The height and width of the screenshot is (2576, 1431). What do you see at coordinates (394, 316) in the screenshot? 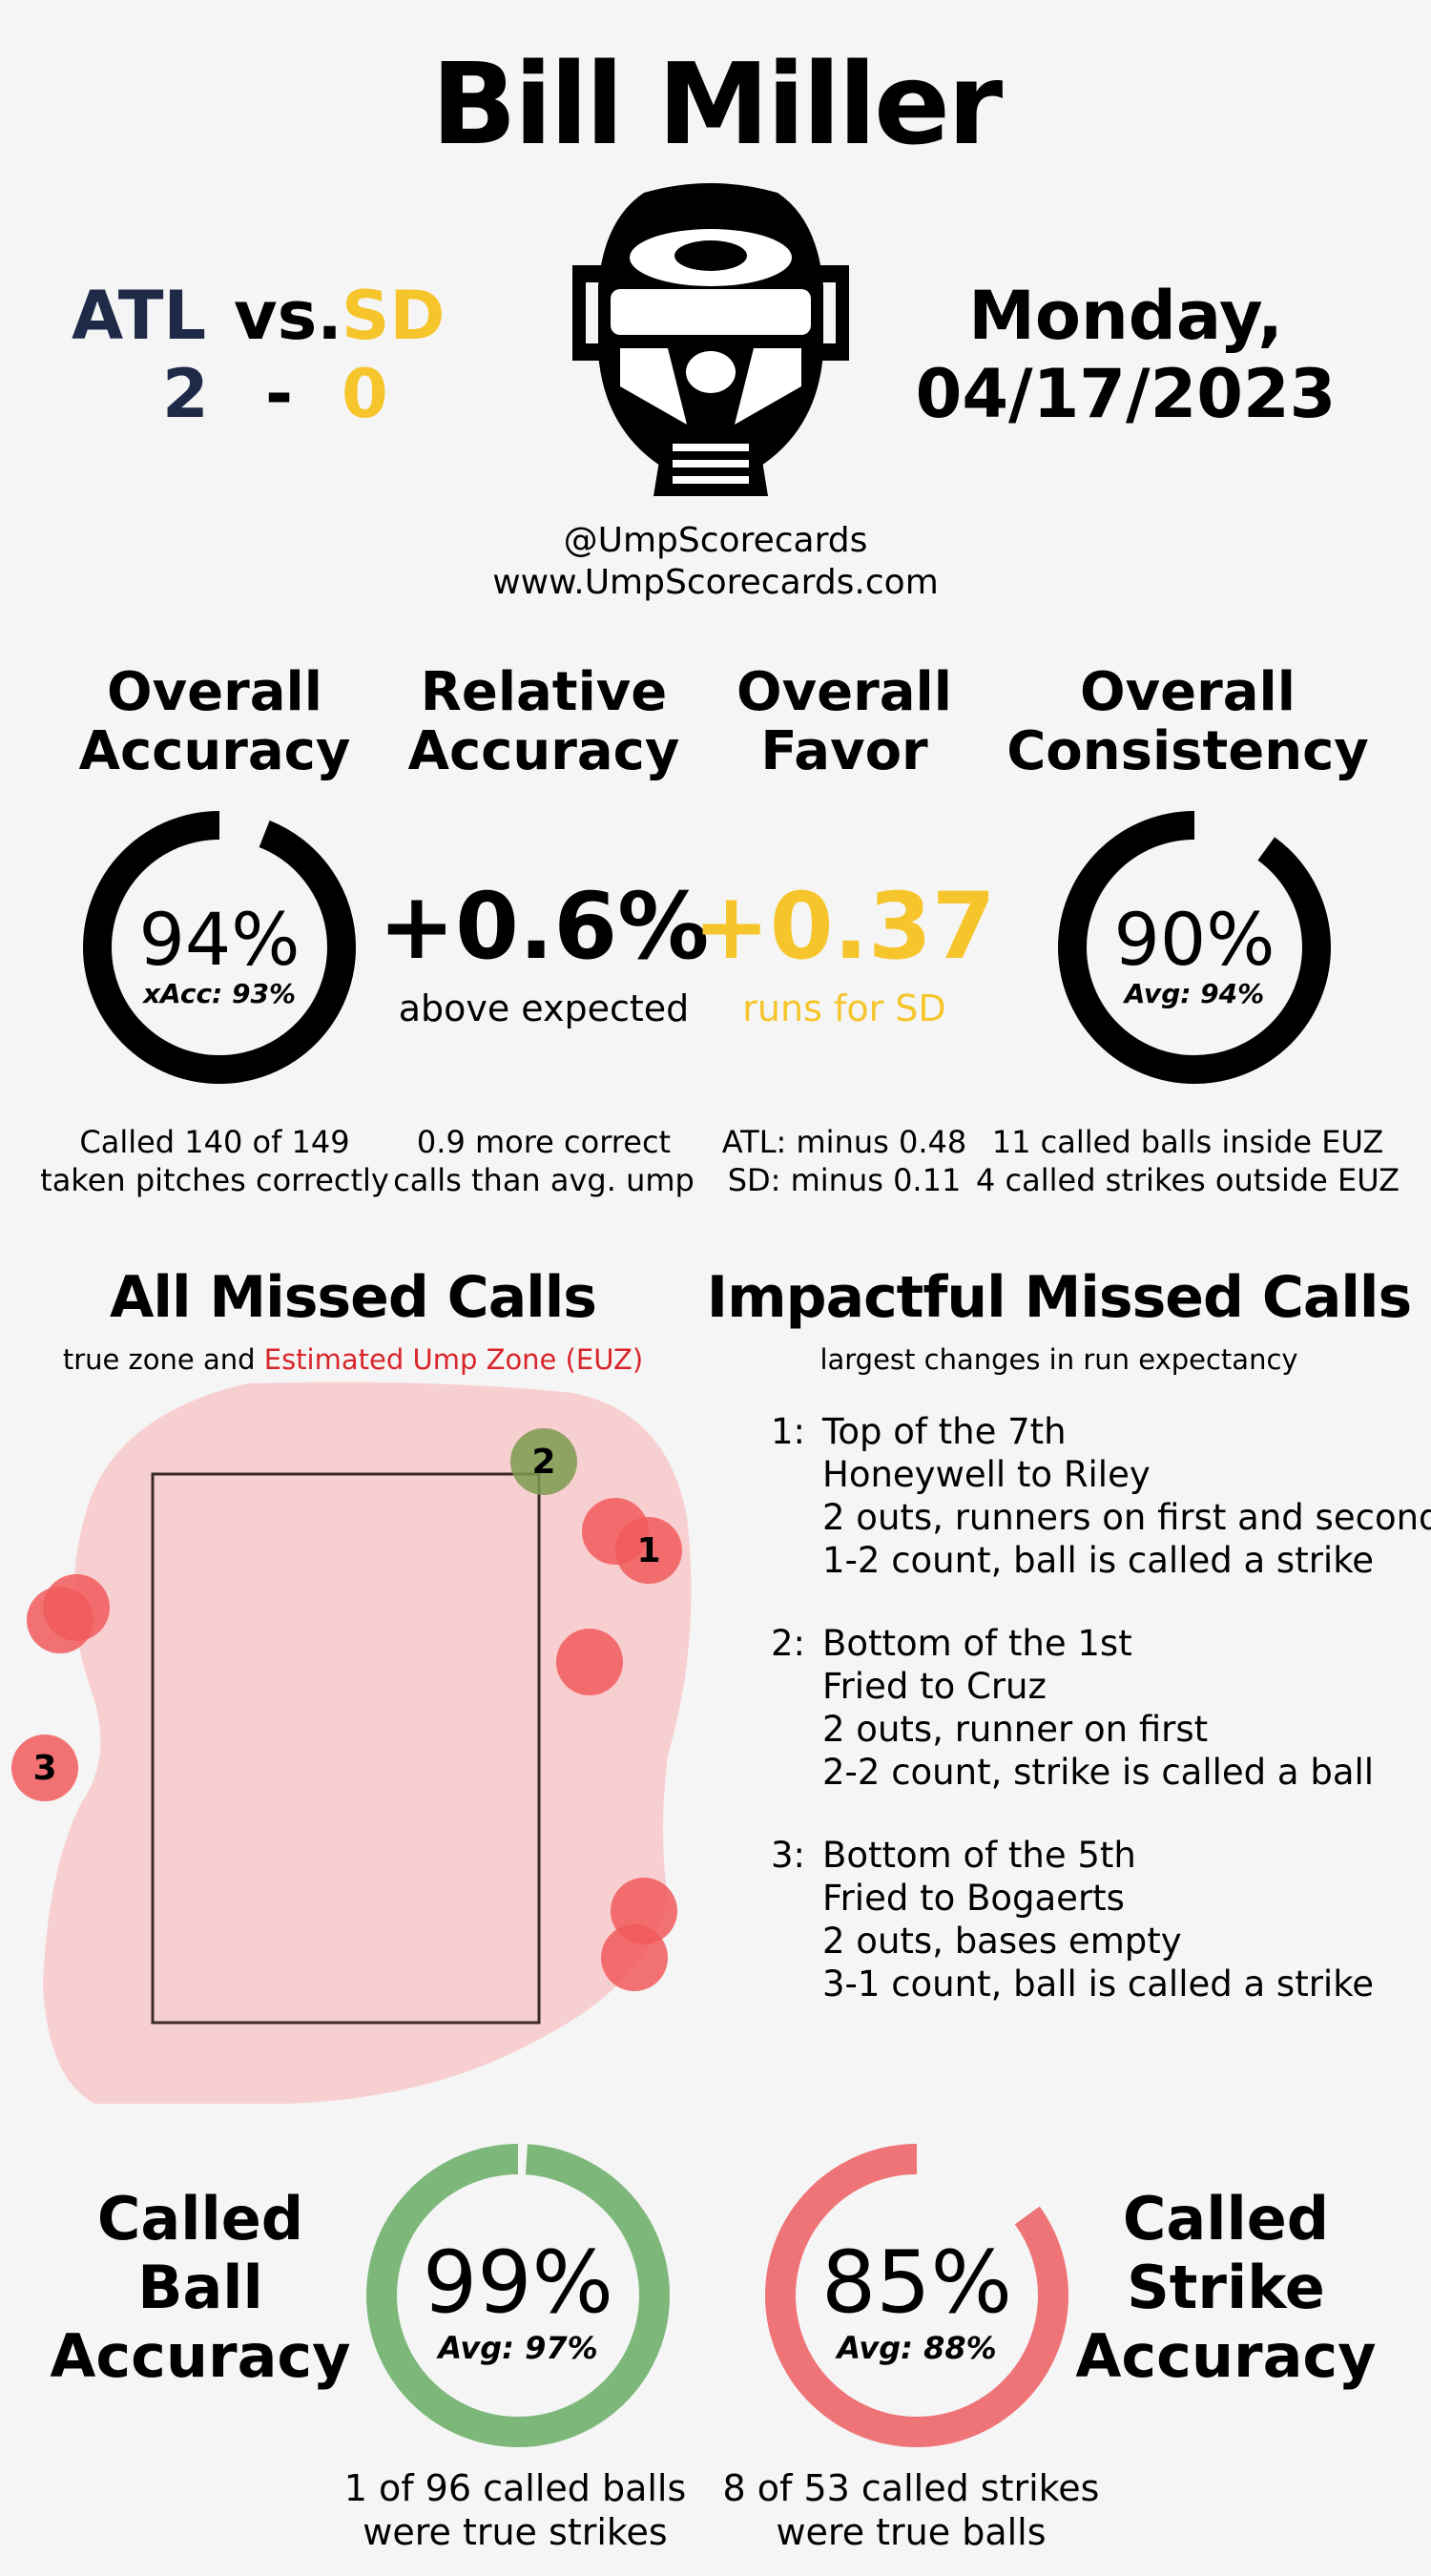
I see `home-team: SD` at bounding box center [394, 316].